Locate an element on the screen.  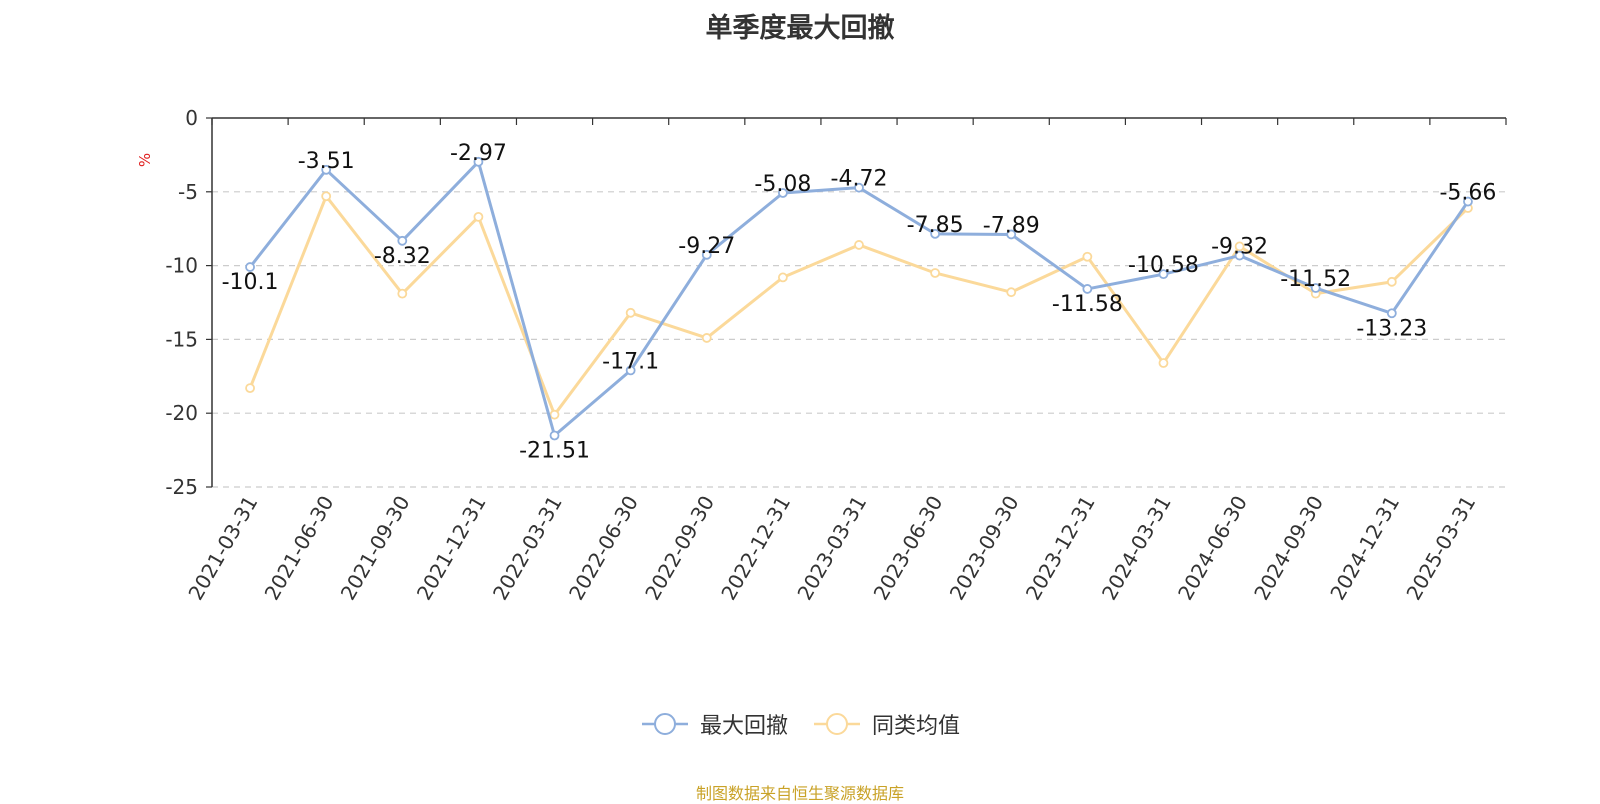
y-tick-label: -5 is located at coordinates (188, 192).